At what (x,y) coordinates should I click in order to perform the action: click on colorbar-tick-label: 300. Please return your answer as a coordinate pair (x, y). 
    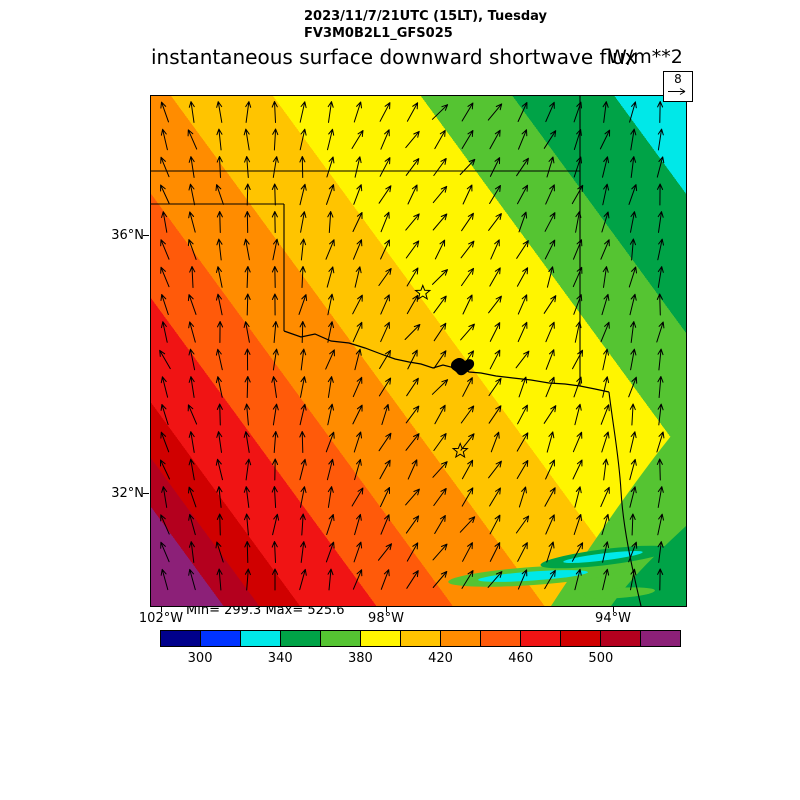
    Looking at the image, I should click on (200, 658).